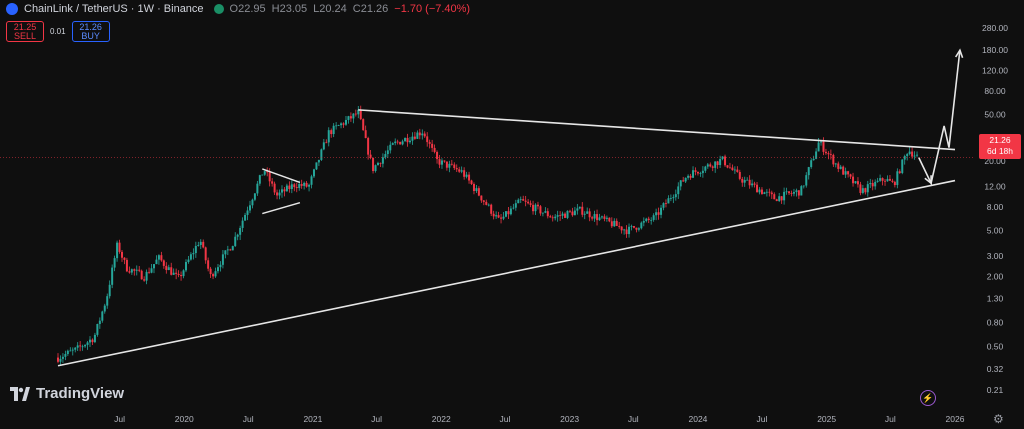 The image size is (1024, 429). Describe the element at coordinates (25, 36) in the screenshot. I see `sell-label: SELL` at that location.